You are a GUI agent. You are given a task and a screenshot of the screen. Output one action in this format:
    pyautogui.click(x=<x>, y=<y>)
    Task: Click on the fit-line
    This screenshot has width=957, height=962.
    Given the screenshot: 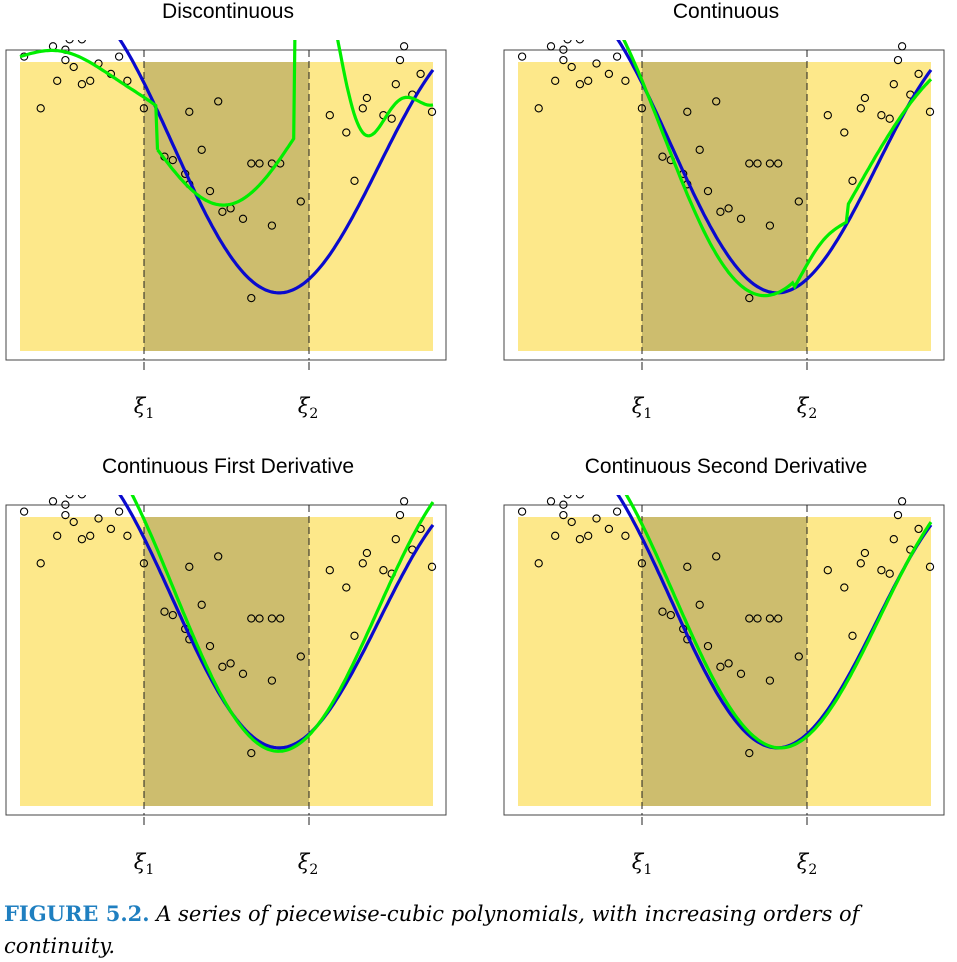 What is the action you would take?
    pyautogui.click(x=778, y=622)
    